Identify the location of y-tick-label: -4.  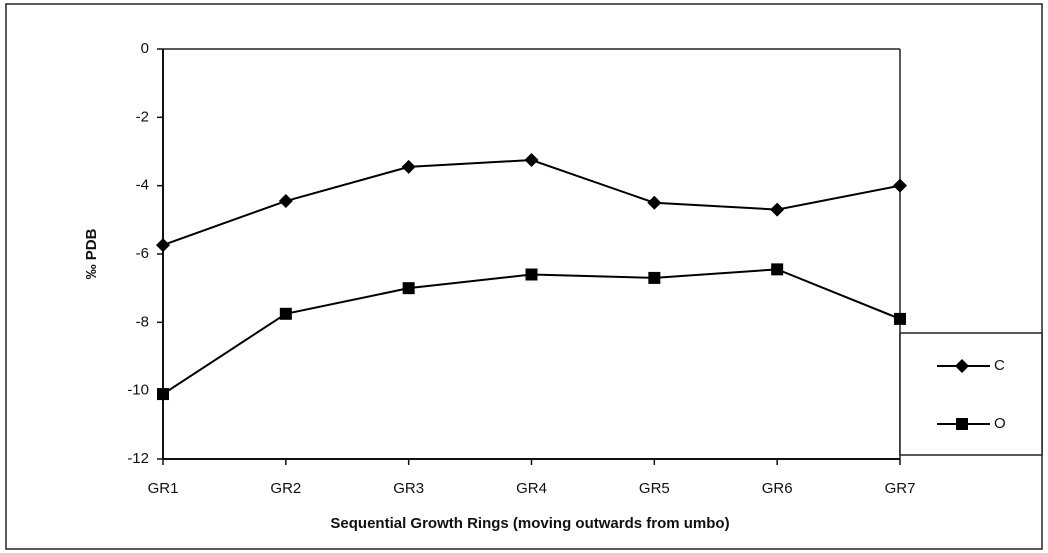
(142, 185).